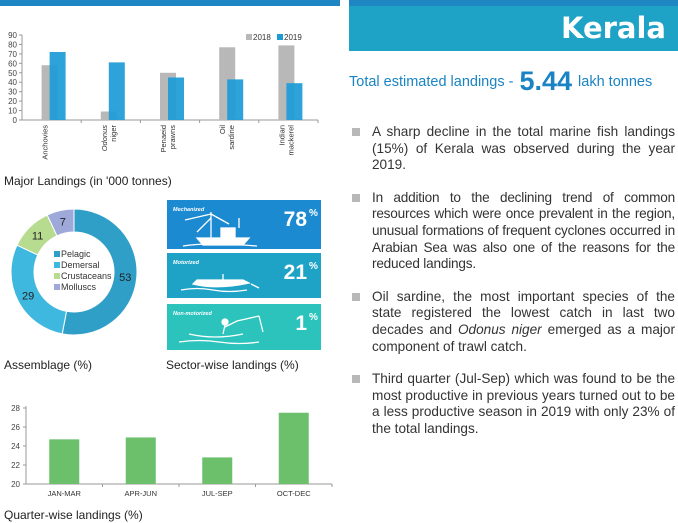 The height and width of the screenshot is (523, 678). Describe the element at coordinates (15, 120) in the screenshot. I see `y-tick-label: 0` at that location.